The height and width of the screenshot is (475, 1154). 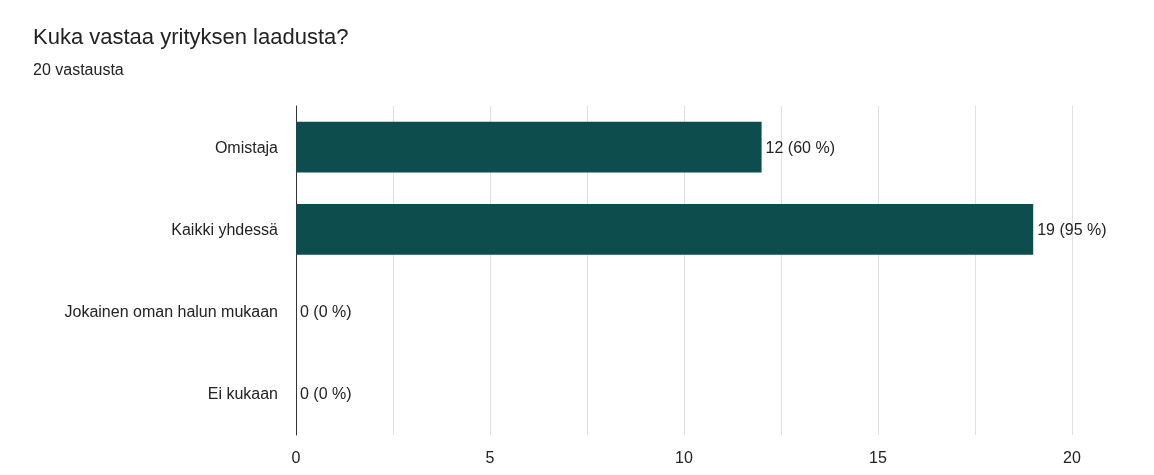 I want to click on text: 20 vastausta, so click(x=78, y=69).